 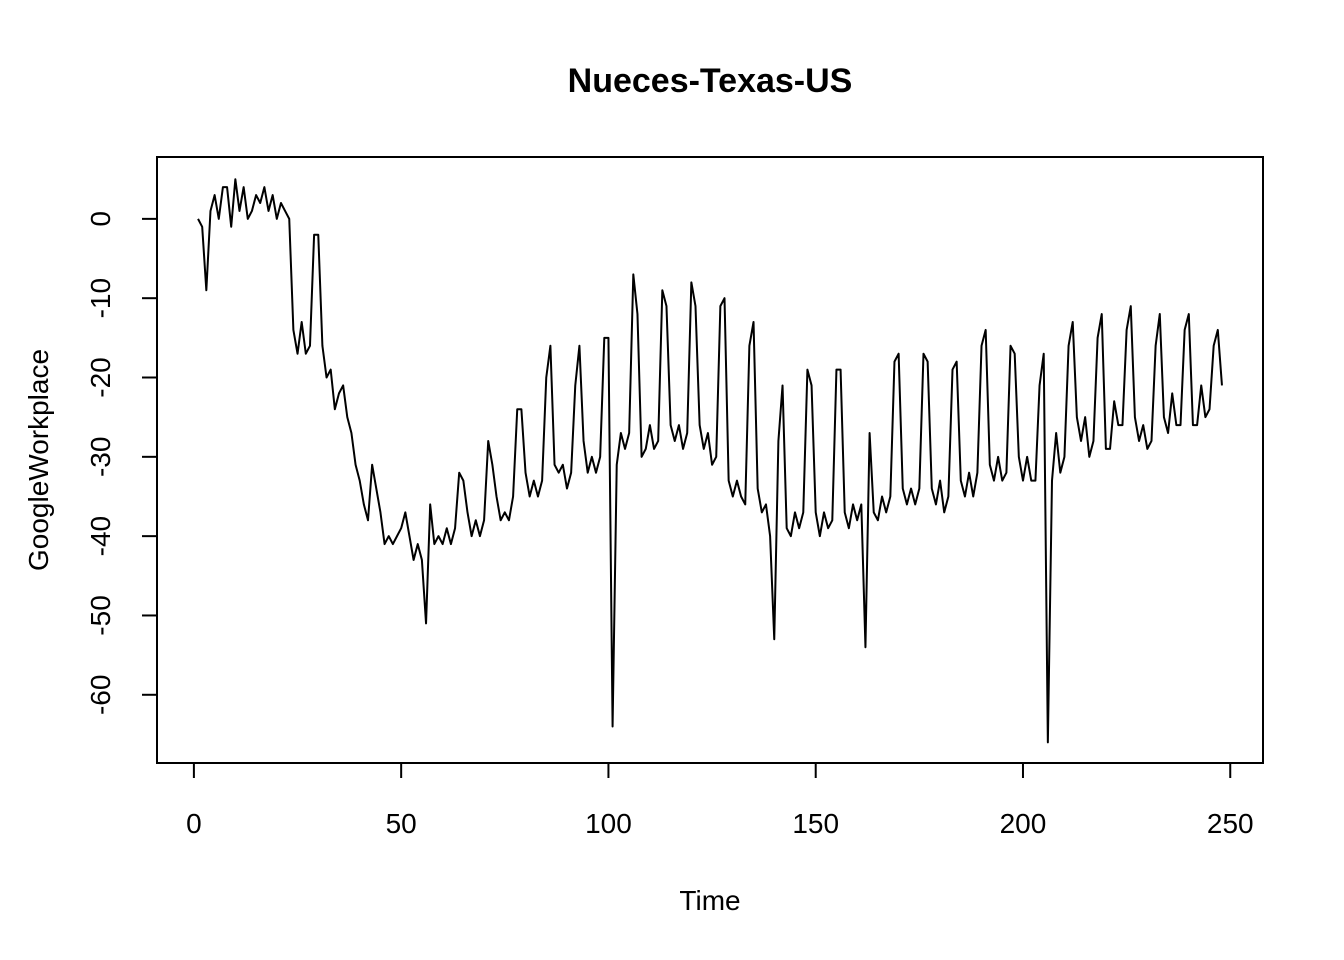 I want to click on x-tick-label: 200, so click(x=1023, y=823).